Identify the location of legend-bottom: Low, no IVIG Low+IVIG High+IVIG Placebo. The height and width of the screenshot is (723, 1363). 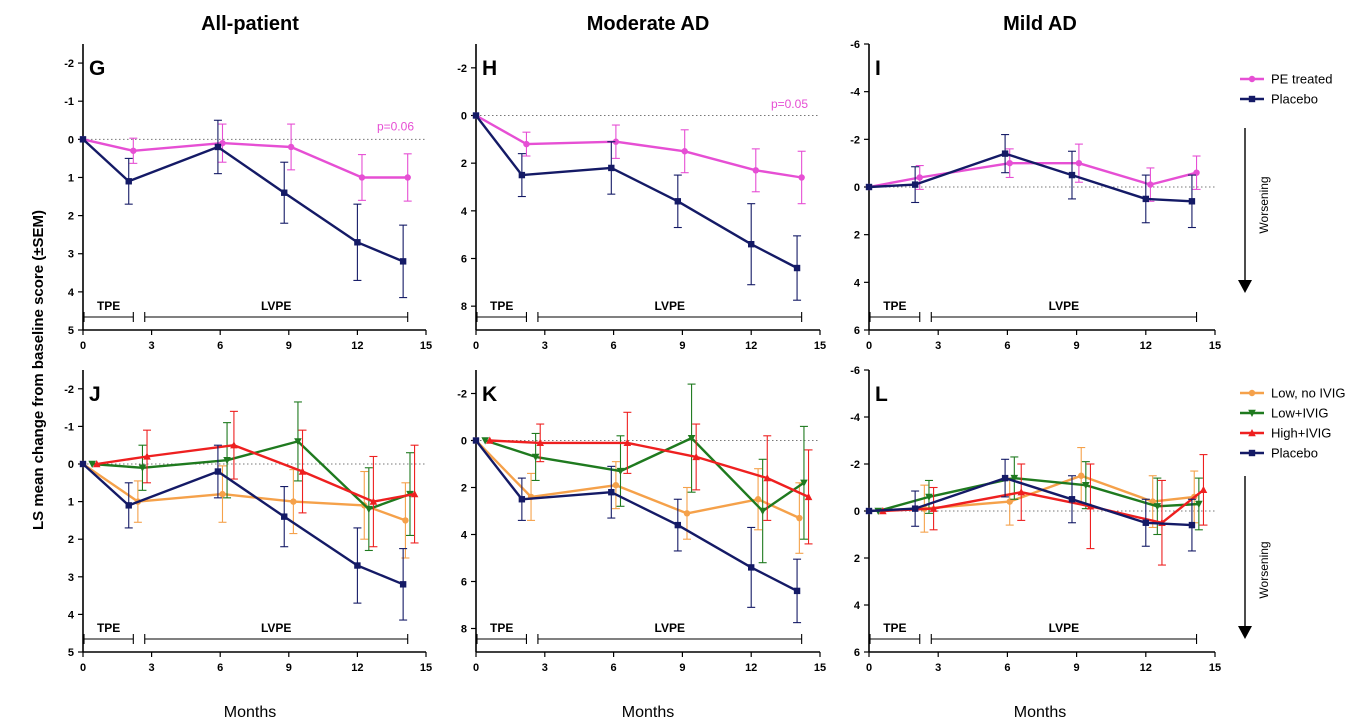
(1292, 423).